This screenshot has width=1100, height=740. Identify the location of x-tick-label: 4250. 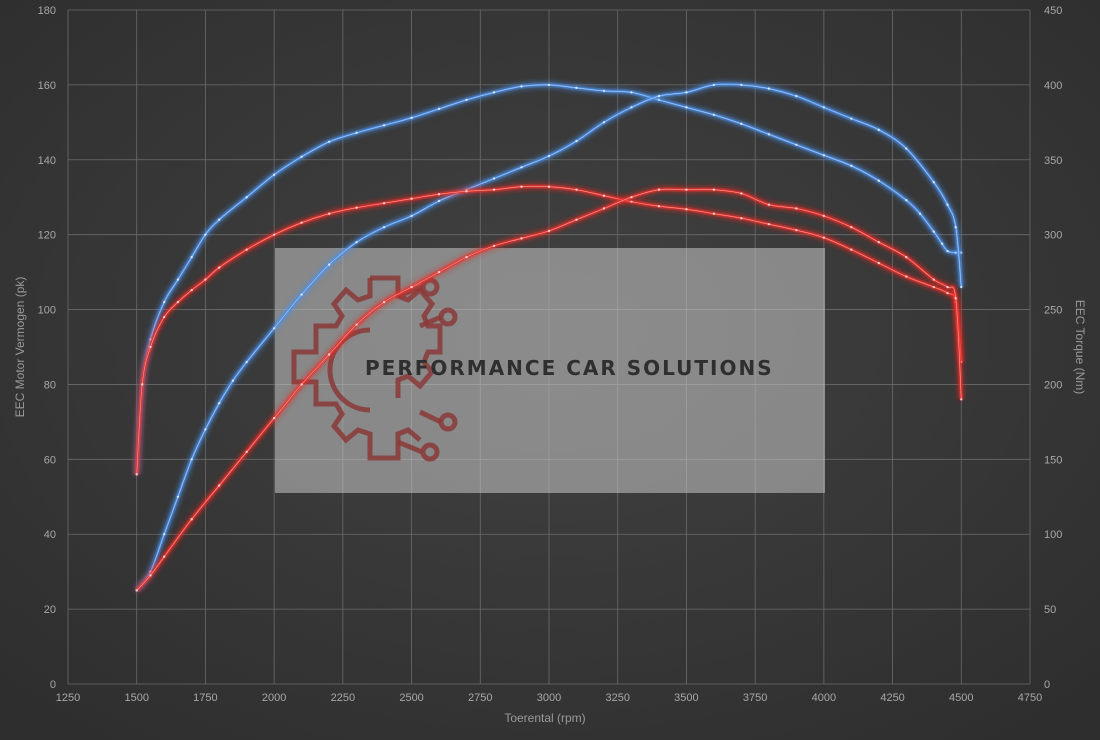
(892, 698).